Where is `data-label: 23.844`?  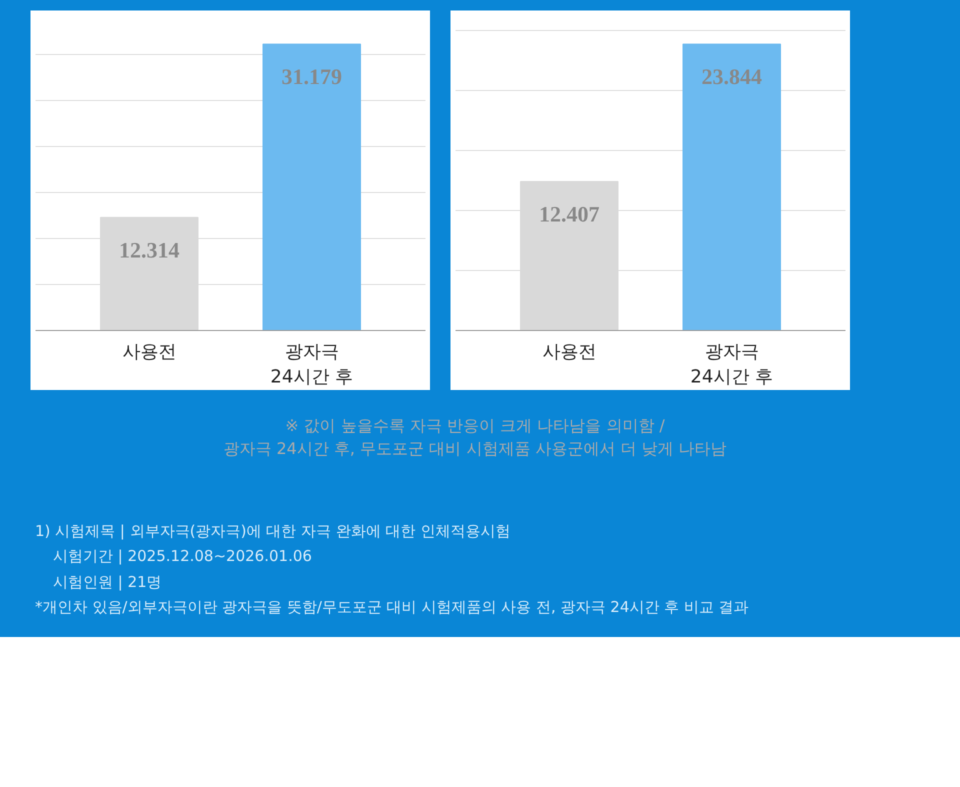 data-label: 23.844 is located at coordinates (732, 77).